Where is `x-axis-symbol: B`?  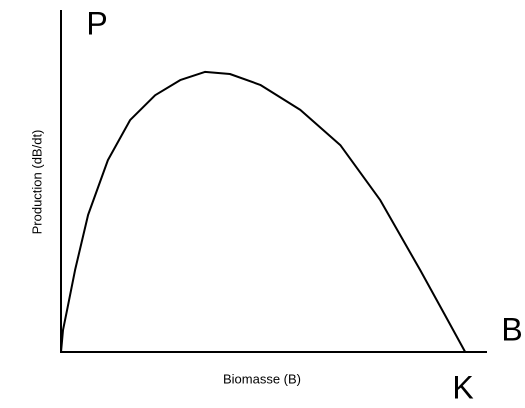 x-axis-symbol: B is located at coordinates (511, 329).